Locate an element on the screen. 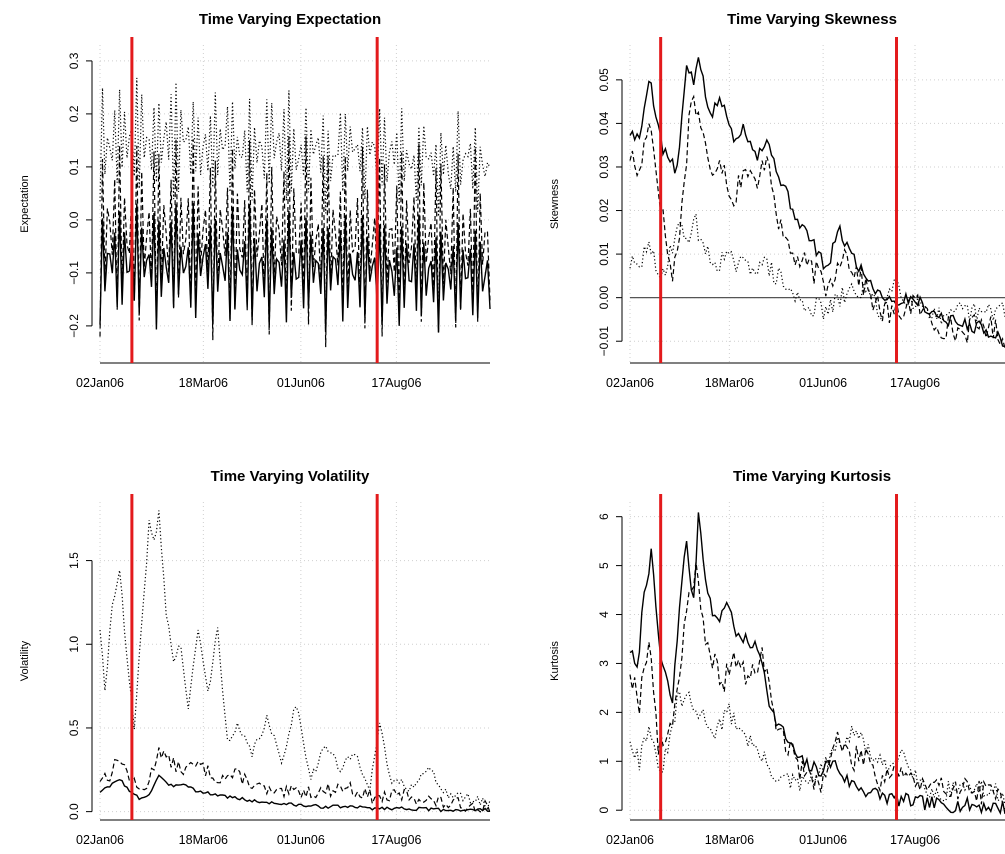  y-tick-label: 0.03 is located at coordinates (604, 167).